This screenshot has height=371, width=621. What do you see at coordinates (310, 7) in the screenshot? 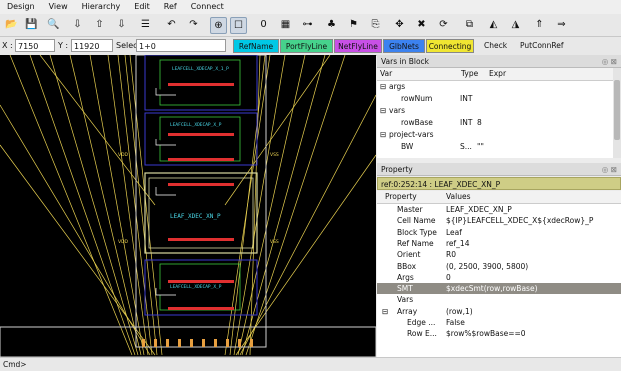
I see `menu-bar: Design View Hierarchy Edit Ref Connect` at bounding box center [310, 7].